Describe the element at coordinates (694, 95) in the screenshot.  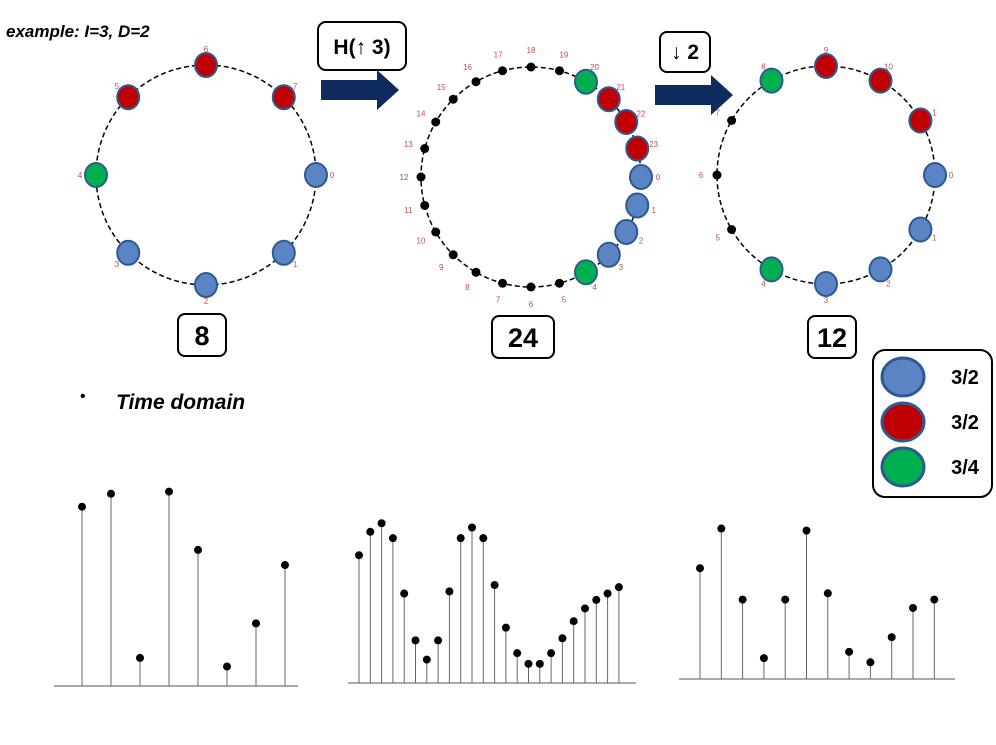
I see `downsample-arrow` at that location.